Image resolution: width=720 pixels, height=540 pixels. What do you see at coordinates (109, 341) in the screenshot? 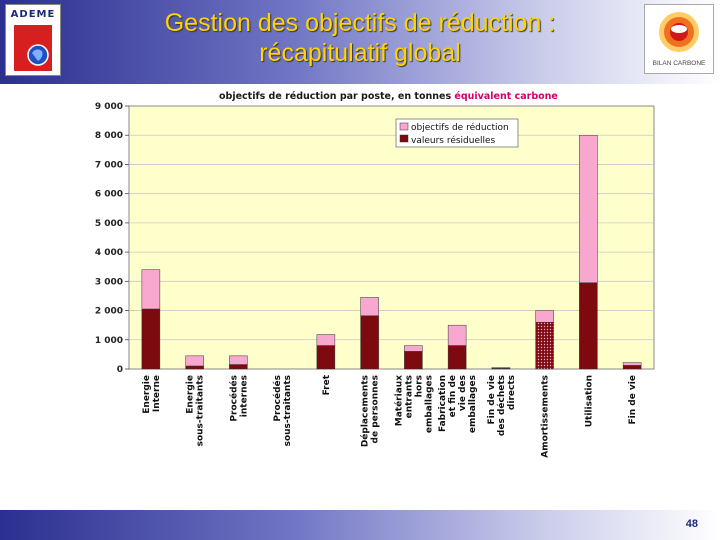
I see `y-tick-label: 1 000` at bounding box center [109, 341].